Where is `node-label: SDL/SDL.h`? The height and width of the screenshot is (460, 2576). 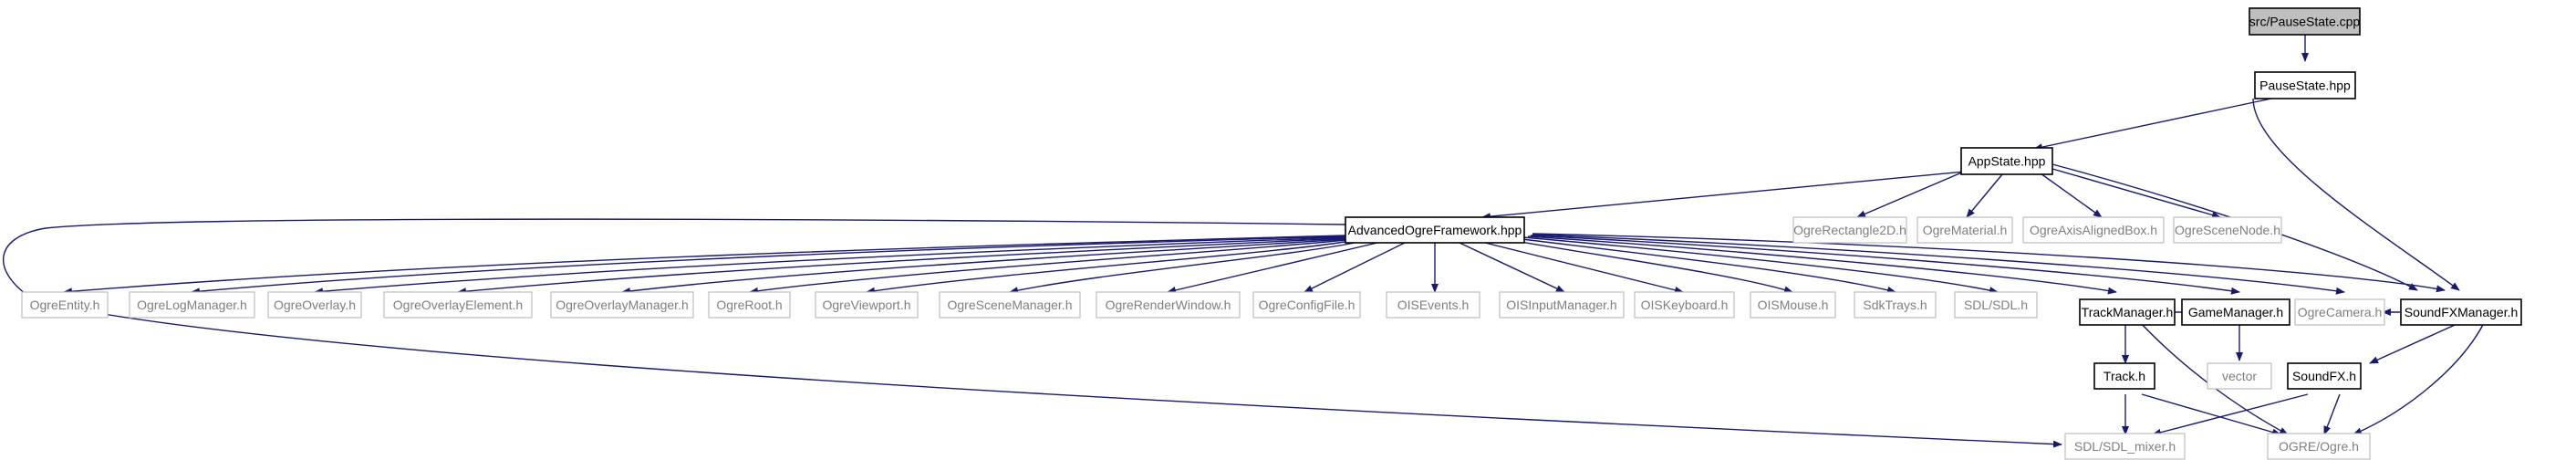
node-label: SDL/SDL.h is located at coordinates (1996, 305).